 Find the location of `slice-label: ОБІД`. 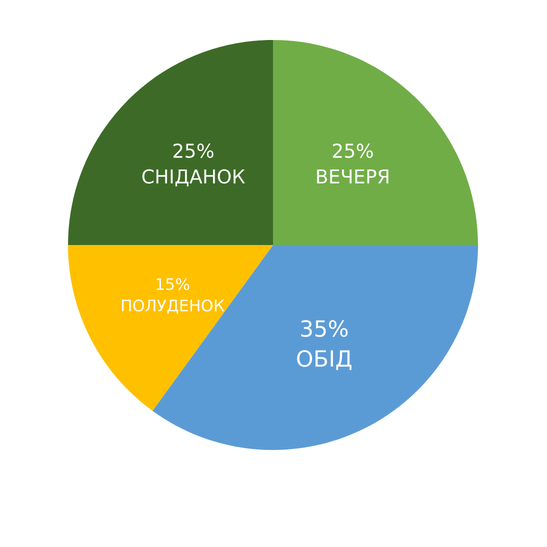

slice-label: ОБІД is located at coordinates (324, 360).